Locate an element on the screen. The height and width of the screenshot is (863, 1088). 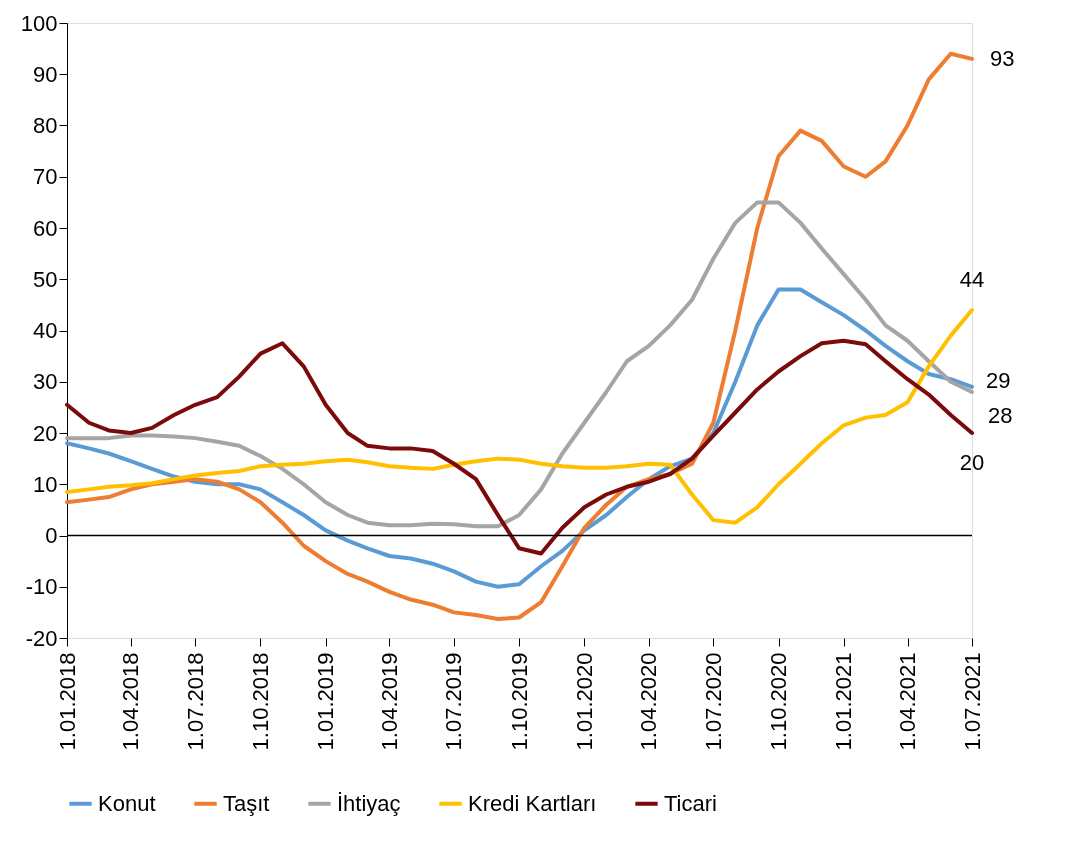
legend-label: İhtiyaç is located at coordinates (369, 803).